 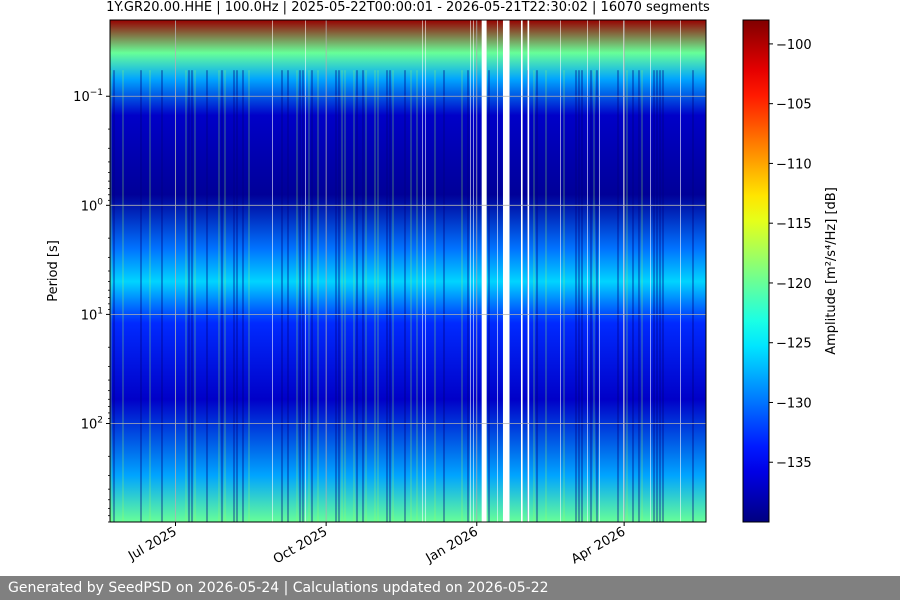 I want to click on y-axis: 10⁻¹ 10⁰ 10¹ 10², so click(x=91, y=305).